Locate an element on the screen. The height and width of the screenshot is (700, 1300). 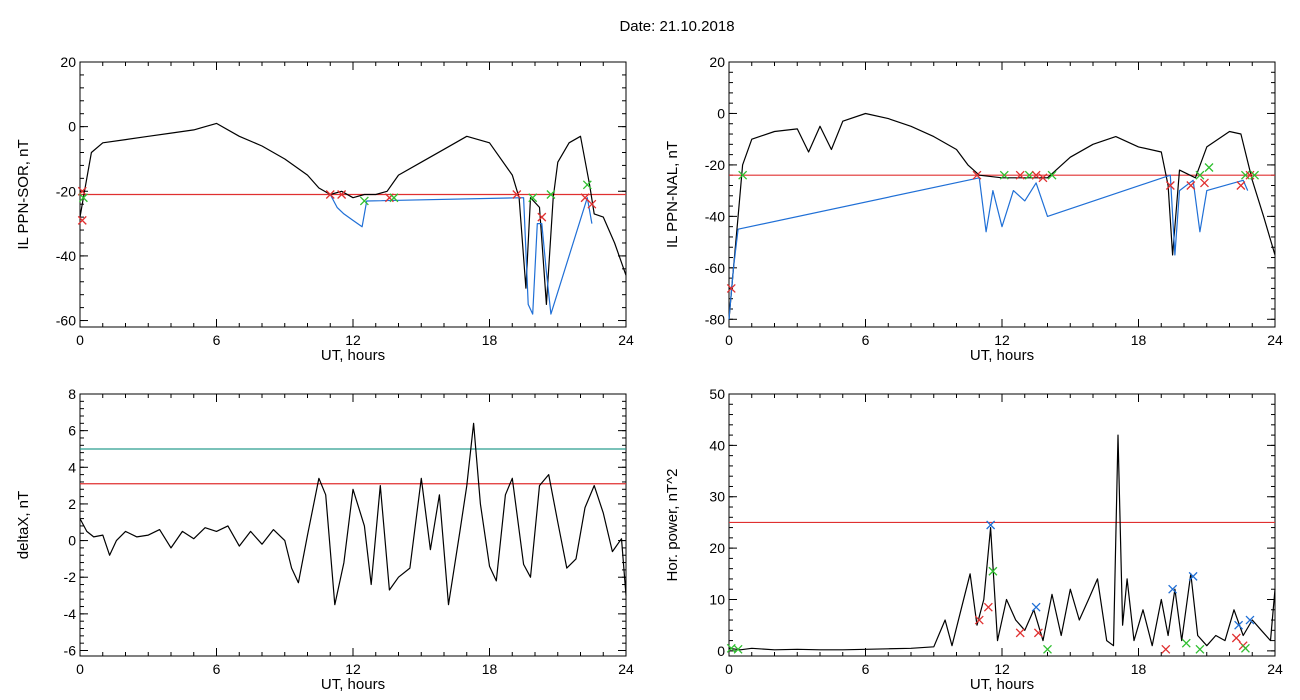
chart-bottom-right-ylabel: Hor. power, nT^2 is located at coordinates (672, 525).